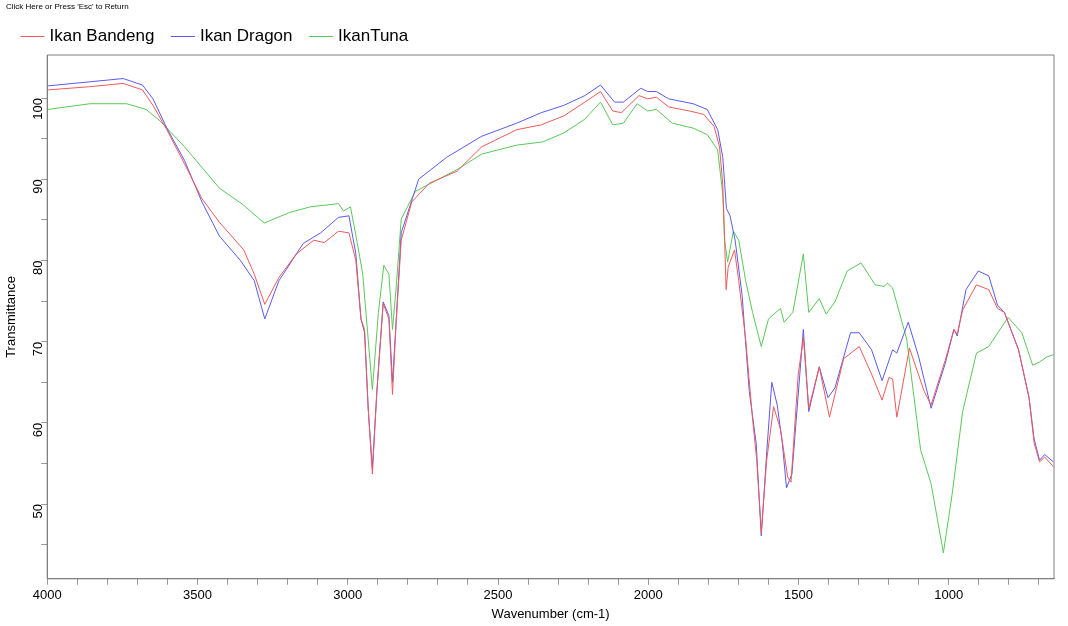  Describe the element at coordinates (102, 36) in the screenshot. I see `legend-label: Ikan Bandeng` at that location.